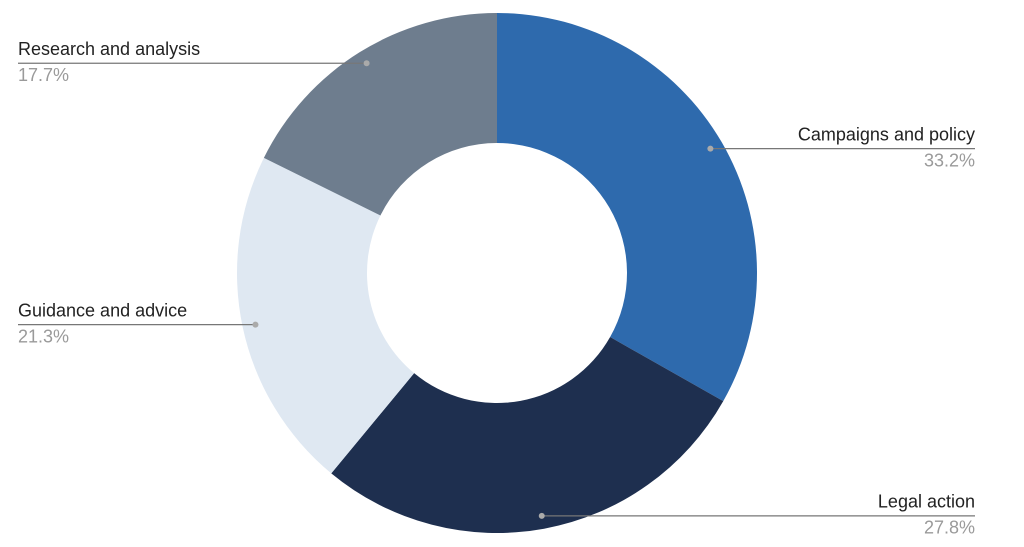 This screenshot has height=547, width=1024. What do you see at coordinates (949, 160) in the screenshot?
I see `value-label: 33.2%` at bounding box center [949, 160].